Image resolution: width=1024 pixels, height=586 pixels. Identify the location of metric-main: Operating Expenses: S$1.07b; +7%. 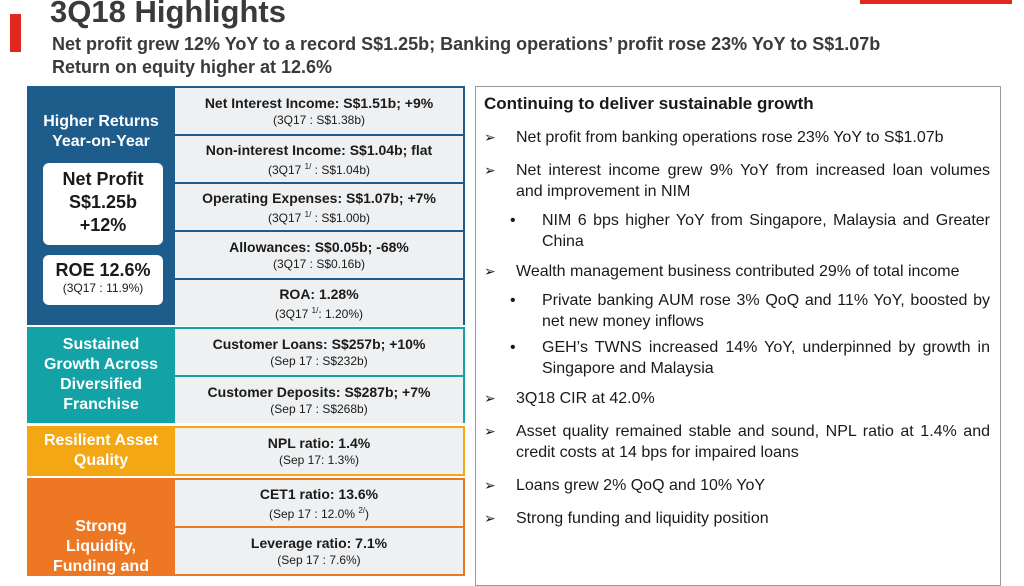
(319, 197).